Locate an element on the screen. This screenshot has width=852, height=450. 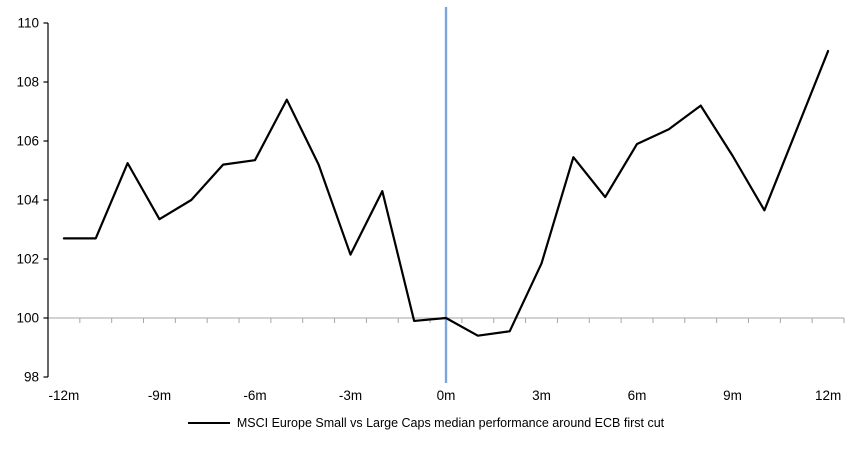
y-axis-tick-label: 98 is located at coordinates (31, 377).